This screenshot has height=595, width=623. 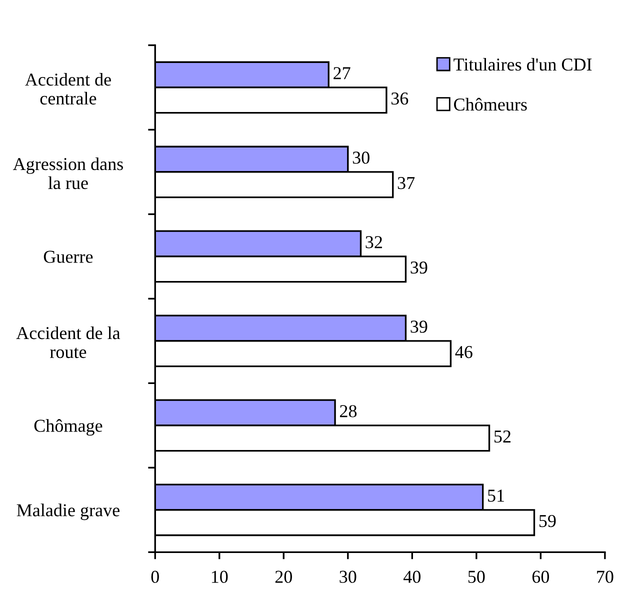 I want to click on x-tick-label: 50, so click(x=476, y=576).